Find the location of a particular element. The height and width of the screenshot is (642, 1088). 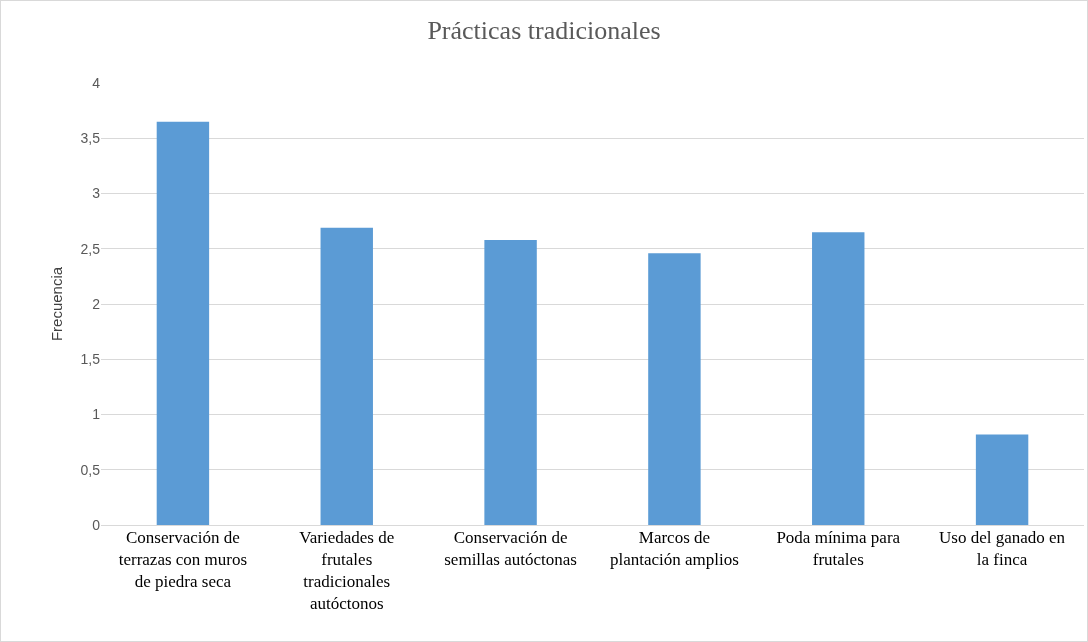

x-tick-label: Conservación de semillas autóctonas is located at coordinates (510, 549).